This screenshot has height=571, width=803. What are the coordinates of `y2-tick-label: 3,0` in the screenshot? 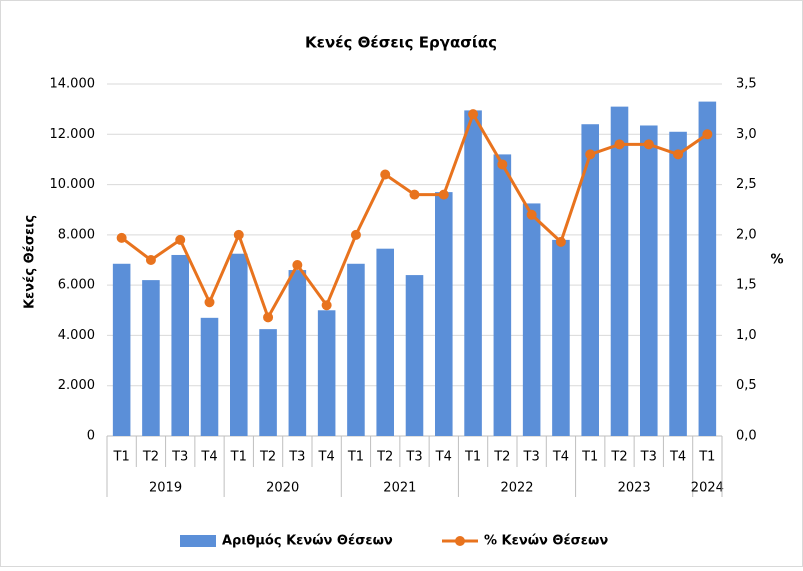 It's located at (746, 134).